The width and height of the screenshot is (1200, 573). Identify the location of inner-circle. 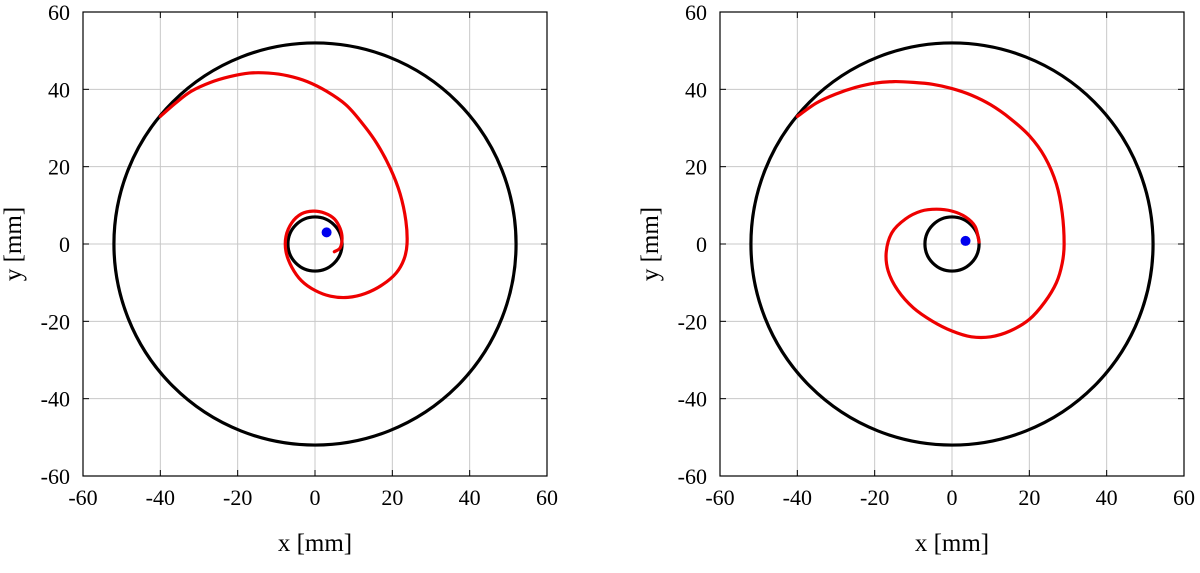
(952, 244).